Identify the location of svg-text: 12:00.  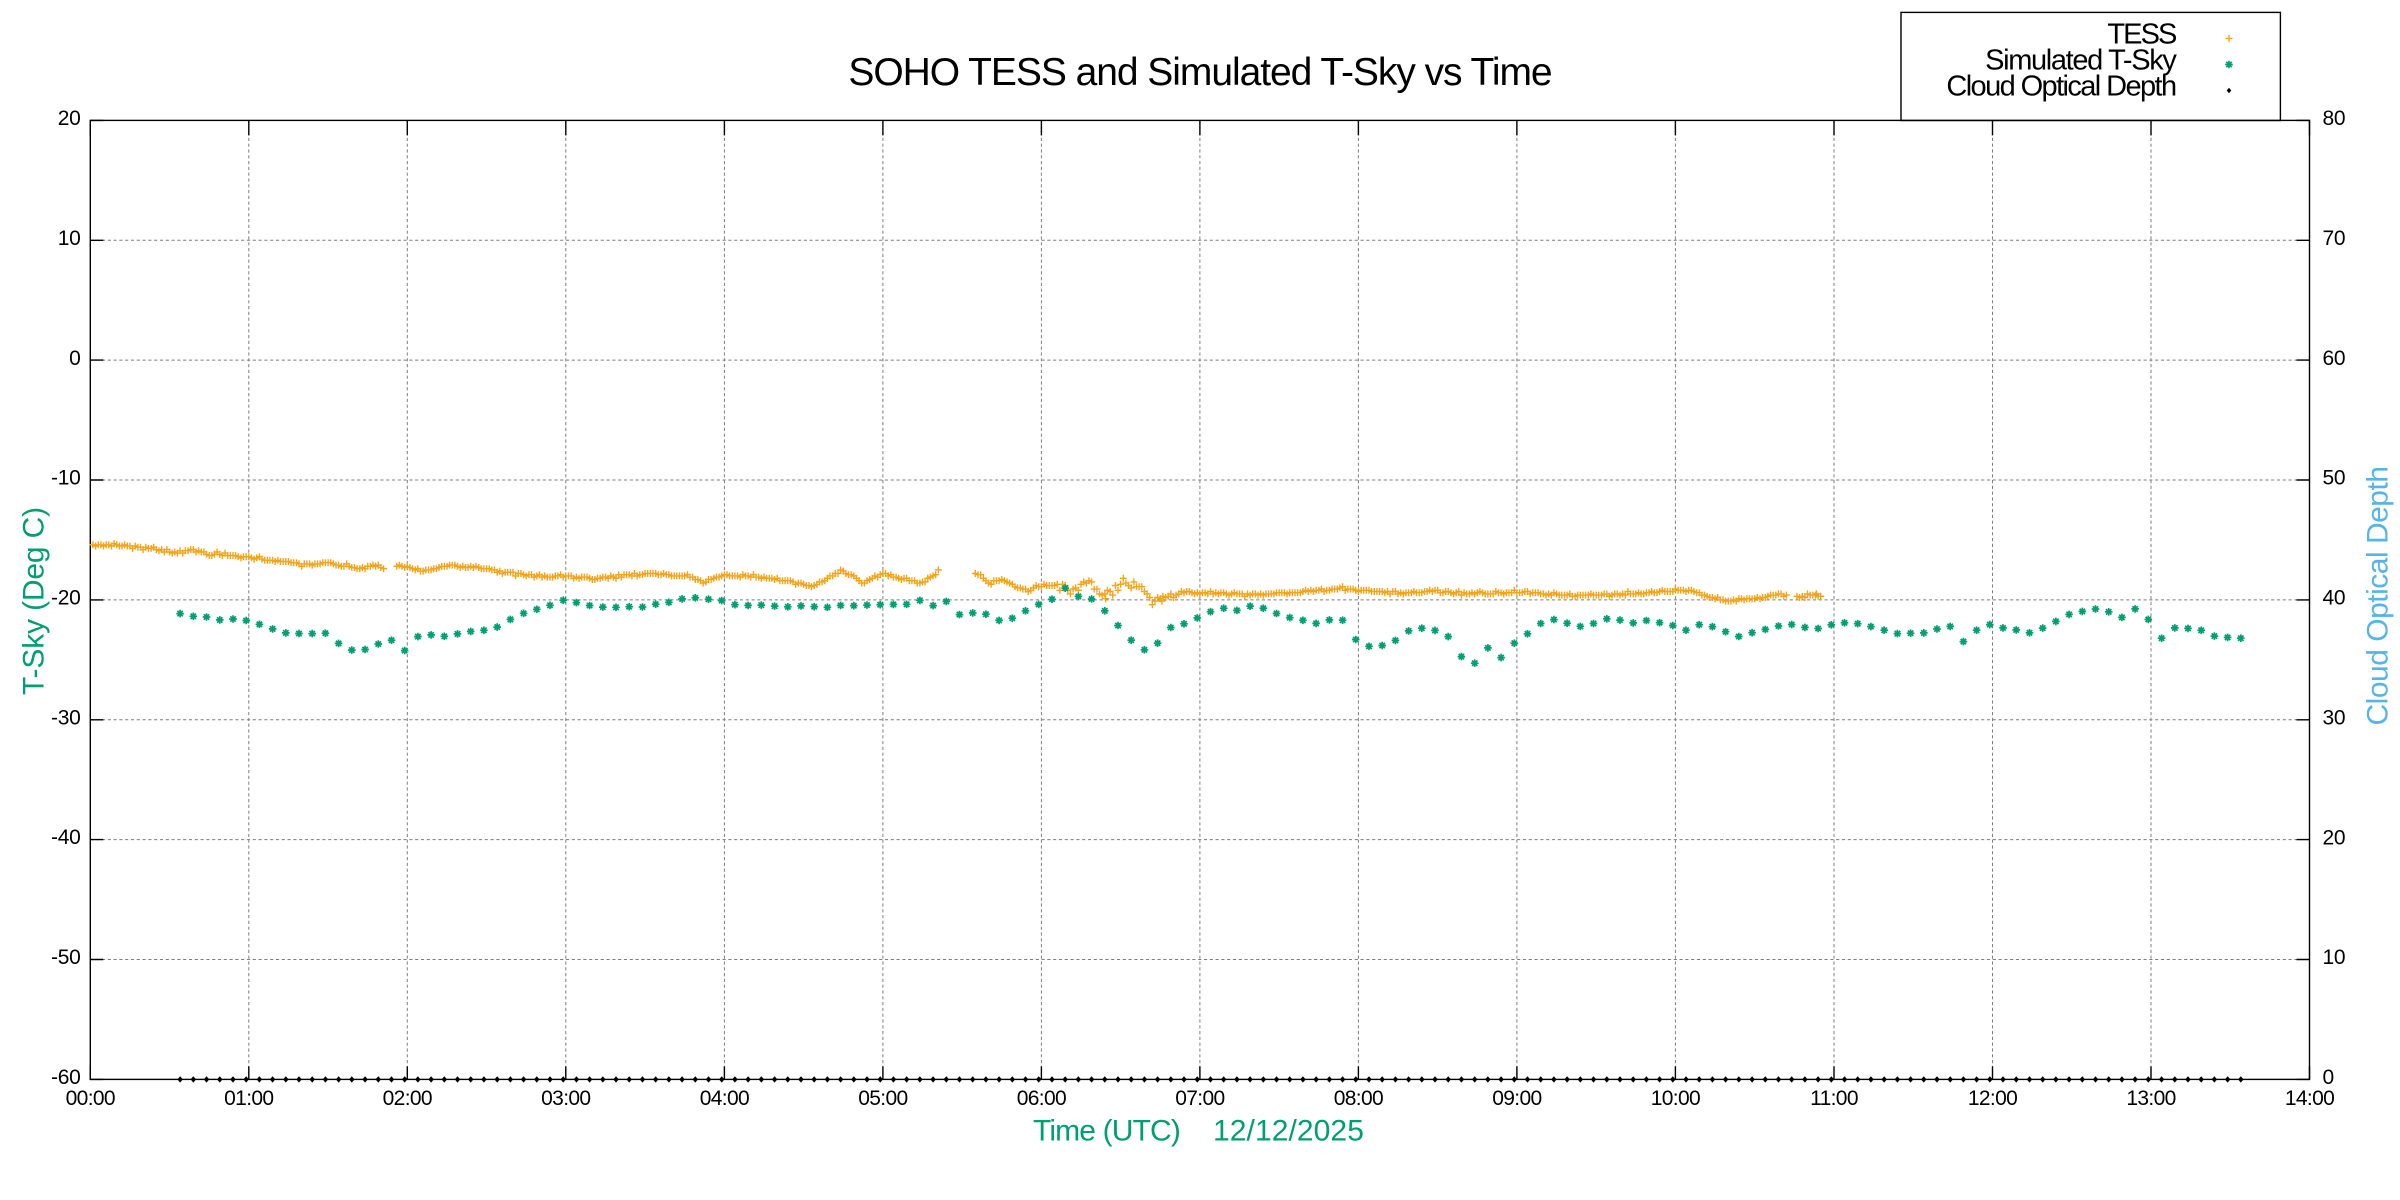
(1992, 1098).